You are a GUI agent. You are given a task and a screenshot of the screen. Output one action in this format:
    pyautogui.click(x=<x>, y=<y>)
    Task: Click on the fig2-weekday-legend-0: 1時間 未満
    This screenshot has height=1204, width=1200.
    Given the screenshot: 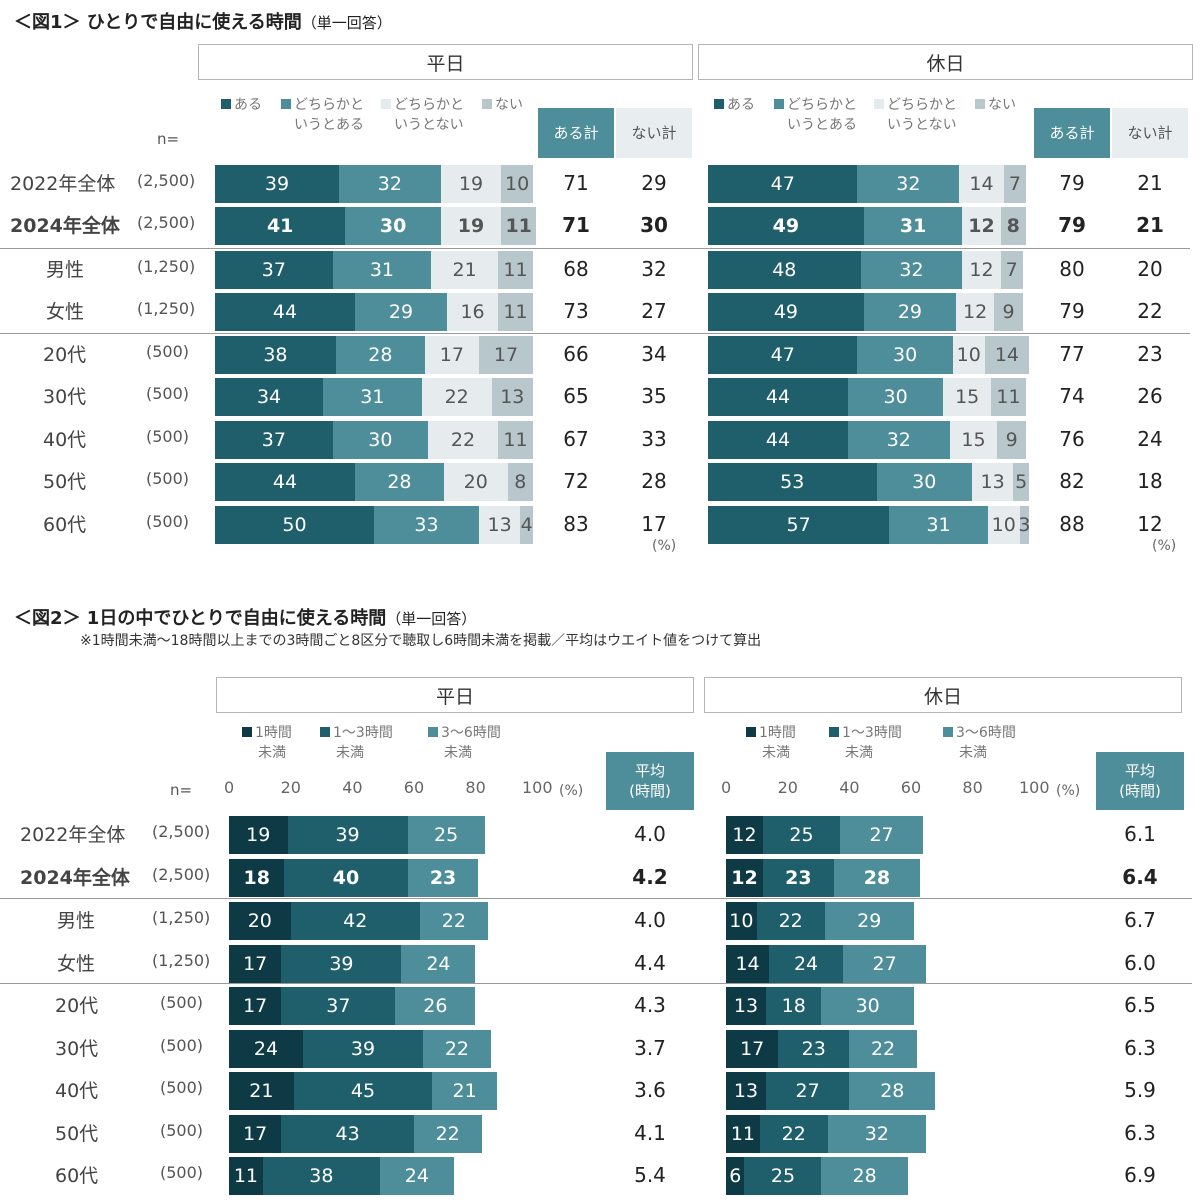 What is the action you would take?
    pyautogui.click(x=267, y=743)
    